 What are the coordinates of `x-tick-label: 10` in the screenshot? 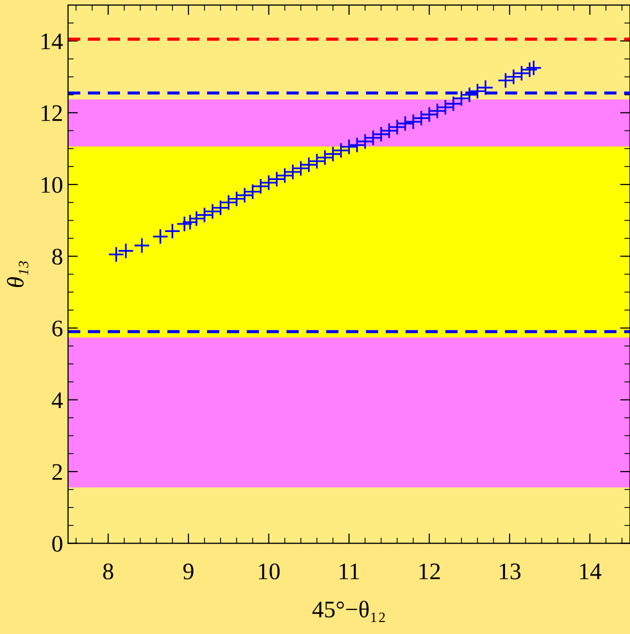 It's located at (269, 571).